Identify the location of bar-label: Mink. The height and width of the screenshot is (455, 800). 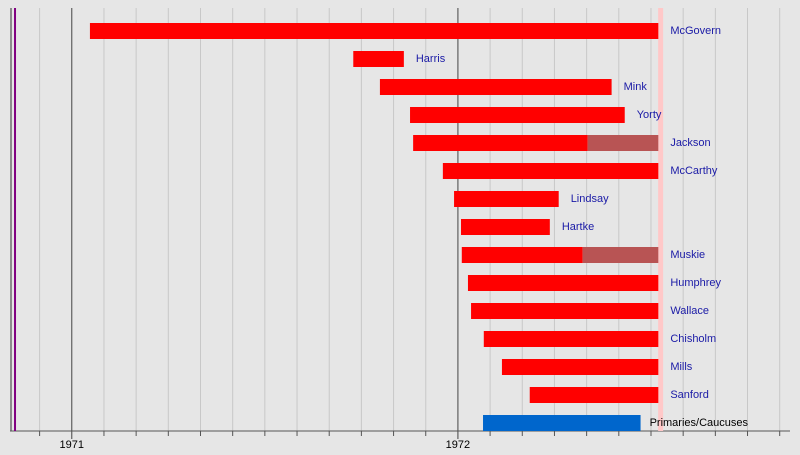
(636, 87).